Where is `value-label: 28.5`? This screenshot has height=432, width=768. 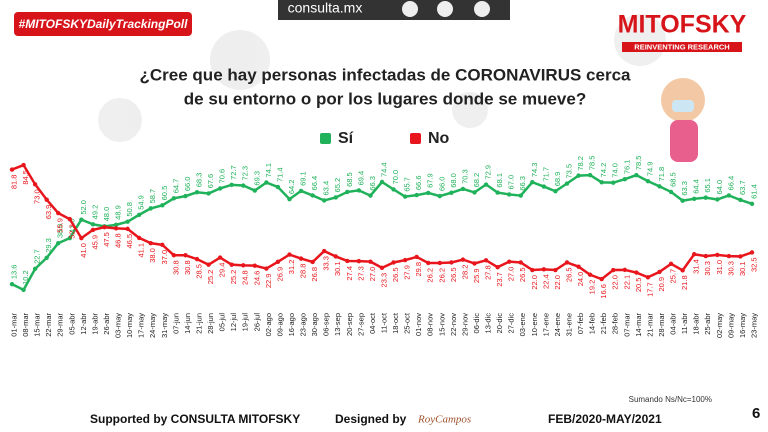 value-label: 28.5 is located at coordinates (198, 271).